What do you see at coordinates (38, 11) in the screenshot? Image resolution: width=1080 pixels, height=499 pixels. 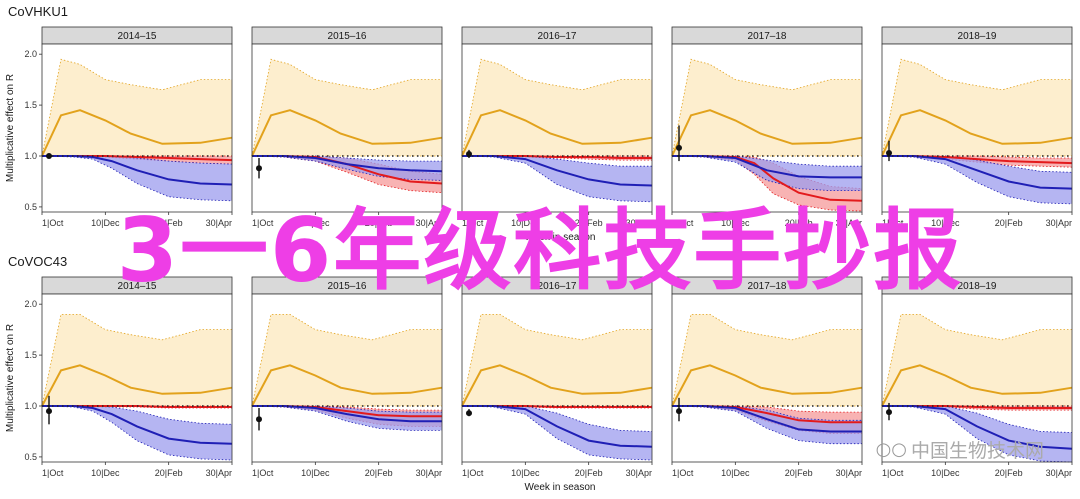 I see `chart-title: CoVHKU1` at bounding box center [38, 11].